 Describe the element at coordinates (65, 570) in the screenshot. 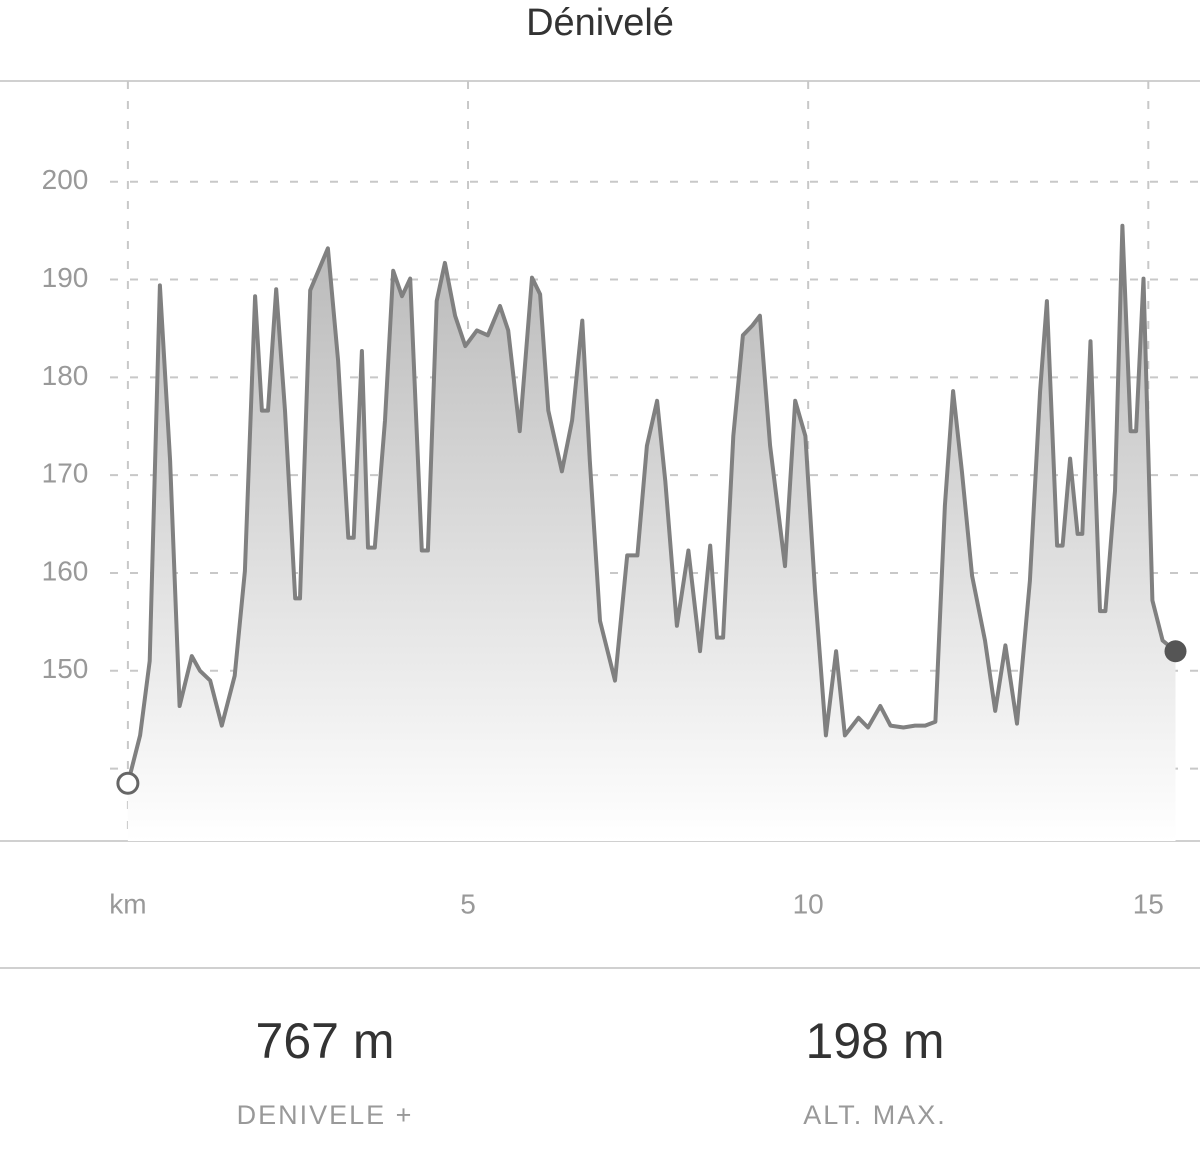

I see `y-tick-label: 160` at that location.